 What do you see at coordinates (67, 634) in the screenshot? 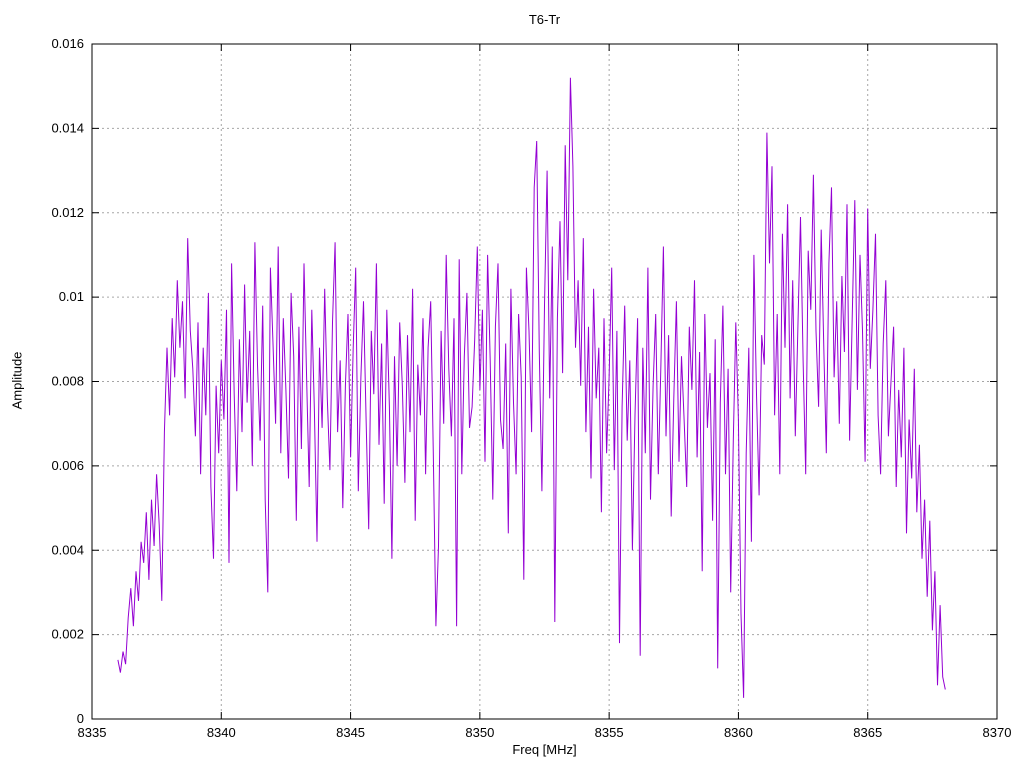
I see `y-tick-label: 0.002` at bounding box center [67, 634].